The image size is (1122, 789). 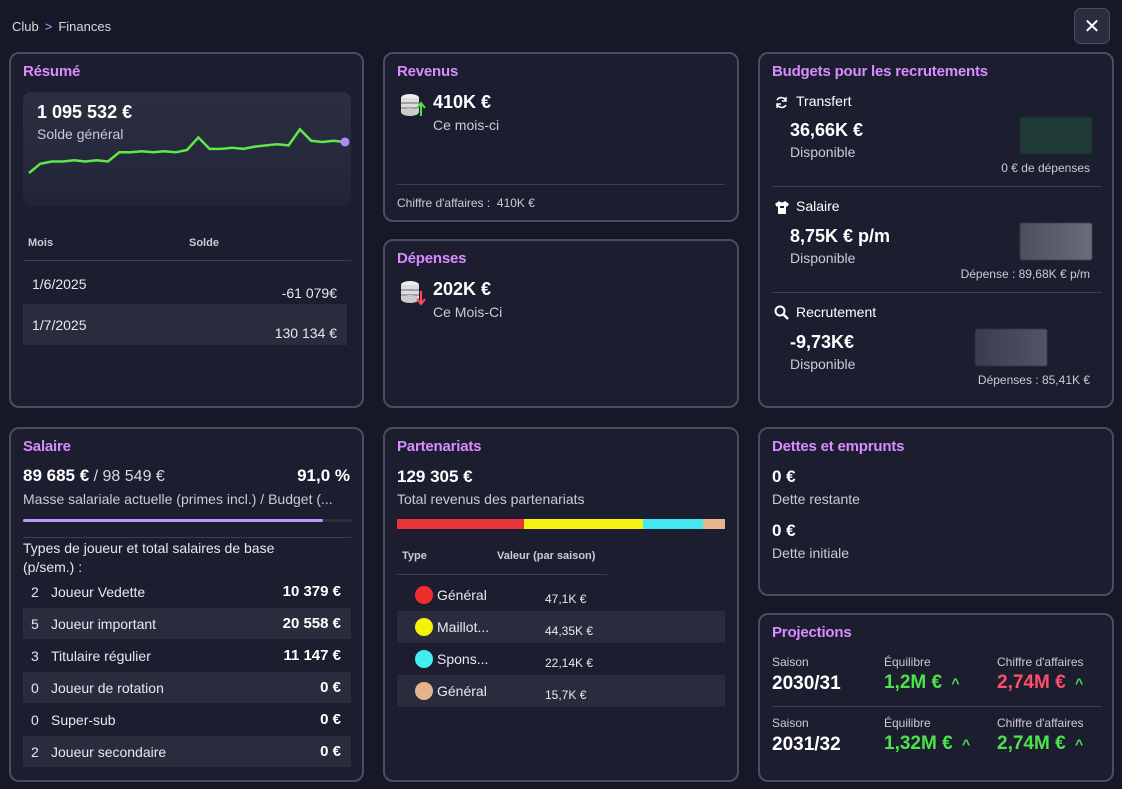 What do you see at coordinates (345, 142) in the screenshot?
I see `balance-end-dot` at bounding box center [345, 142].